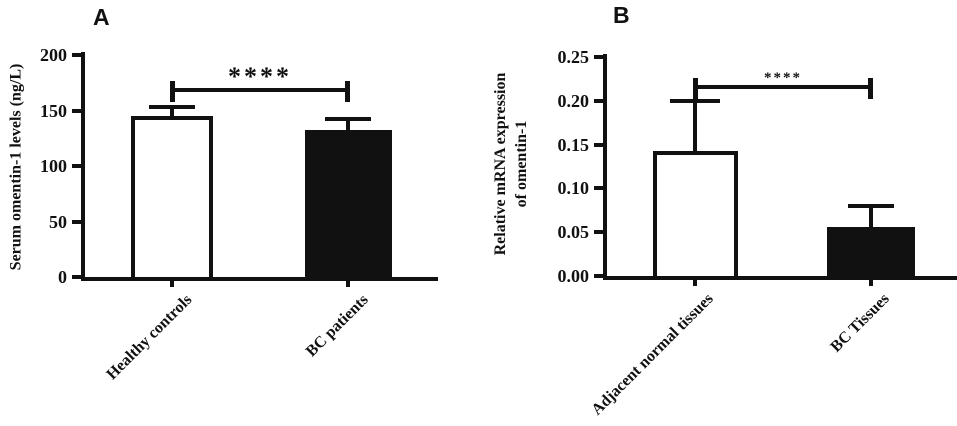  I want to click on y-tick-label: 0.05, so click(573, 232).